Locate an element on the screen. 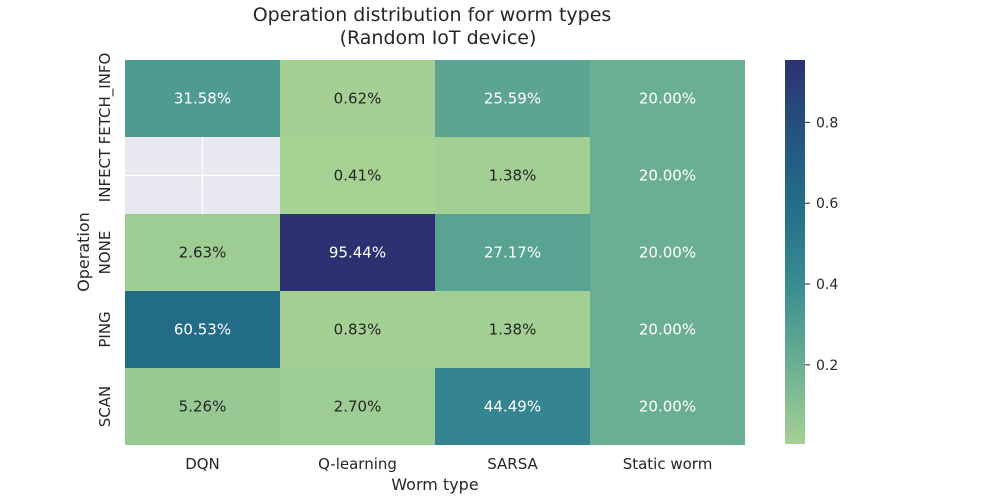  cell-value-label: 95.44% is located at coordinates (357, 253).